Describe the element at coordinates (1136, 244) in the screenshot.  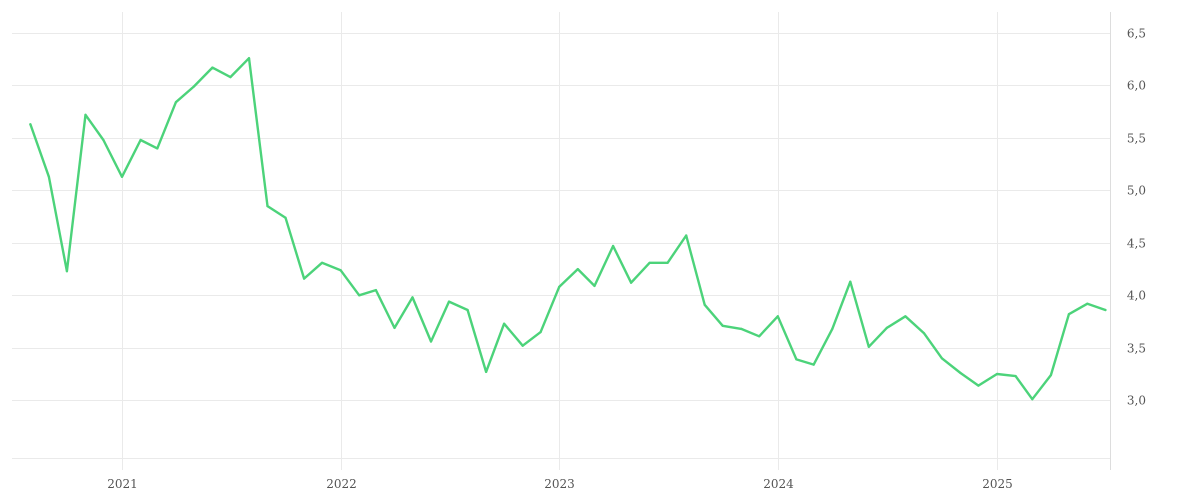
I see `y-tick-label: 4,5` at that location.